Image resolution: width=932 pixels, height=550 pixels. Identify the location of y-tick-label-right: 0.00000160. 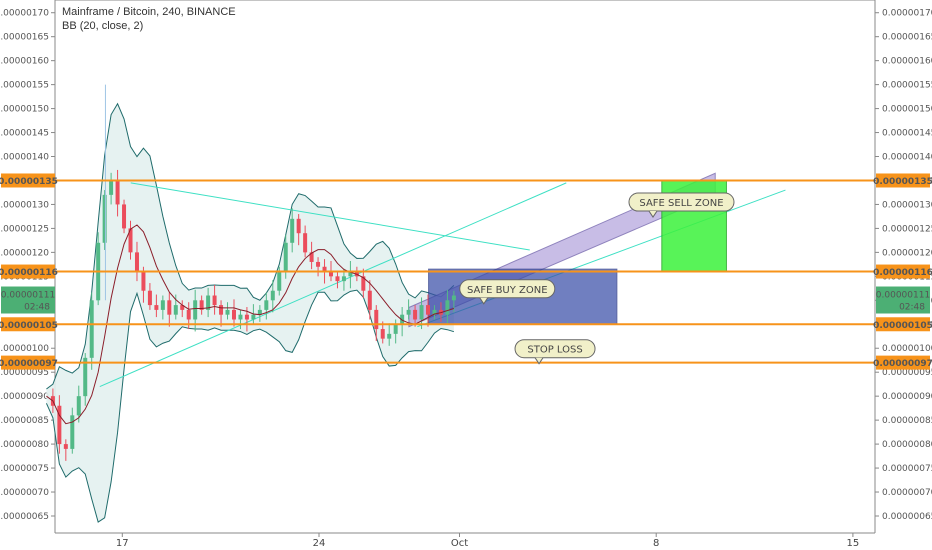
(907, 62).